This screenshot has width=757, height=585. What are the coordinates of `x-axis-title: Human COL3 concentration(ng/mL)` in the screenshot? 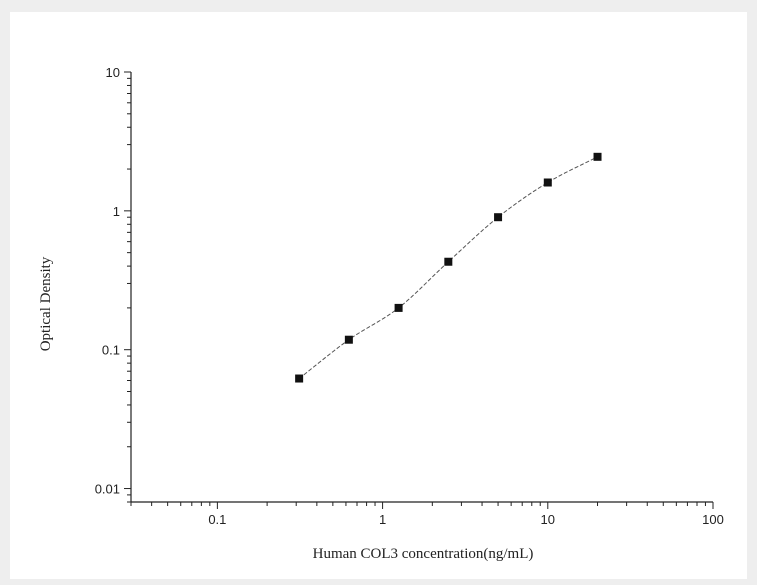 It's located at (423, 554).